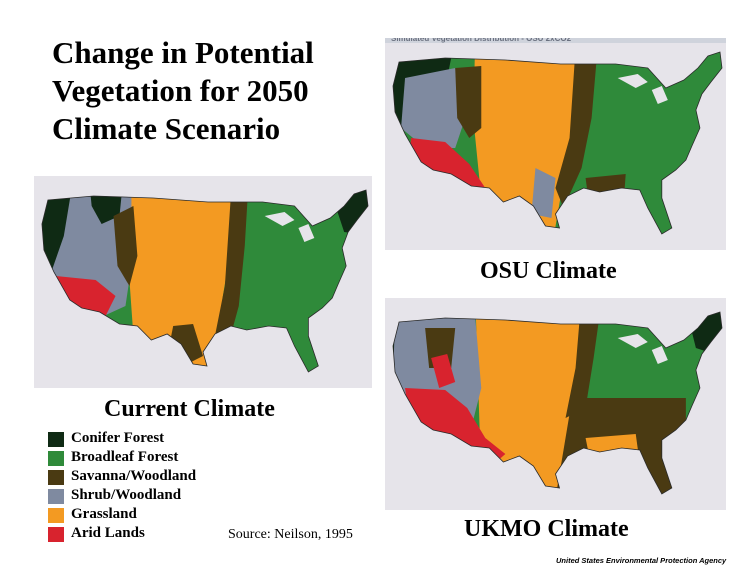 The width and height of the screenshot is (750, 576). What do you see at coordinates (548, 271) in the screenshot?
I see `caption-osu-climate: OSU Climate` at bounding box center [548, 271].